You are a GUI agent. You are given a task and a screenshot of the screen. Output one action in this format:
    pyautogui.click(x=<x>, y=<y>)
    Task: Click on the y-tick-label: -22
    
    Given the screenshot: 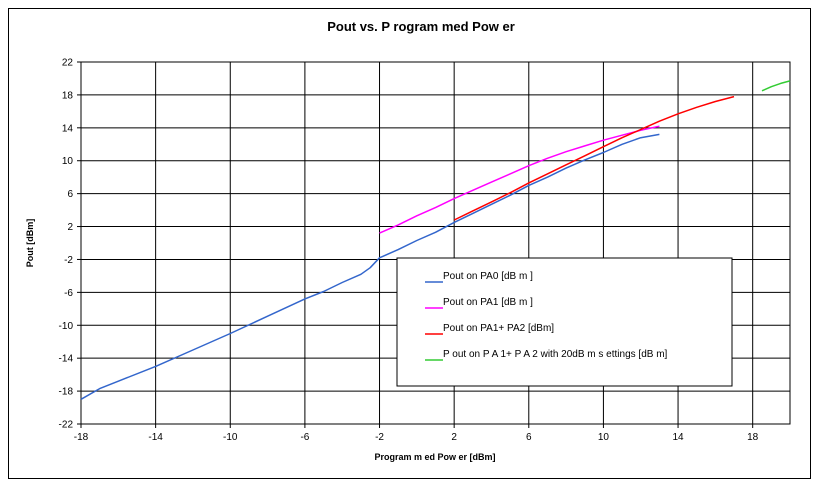 What is the action you would take?
    pyautogui.click(x=66, y=425)
    